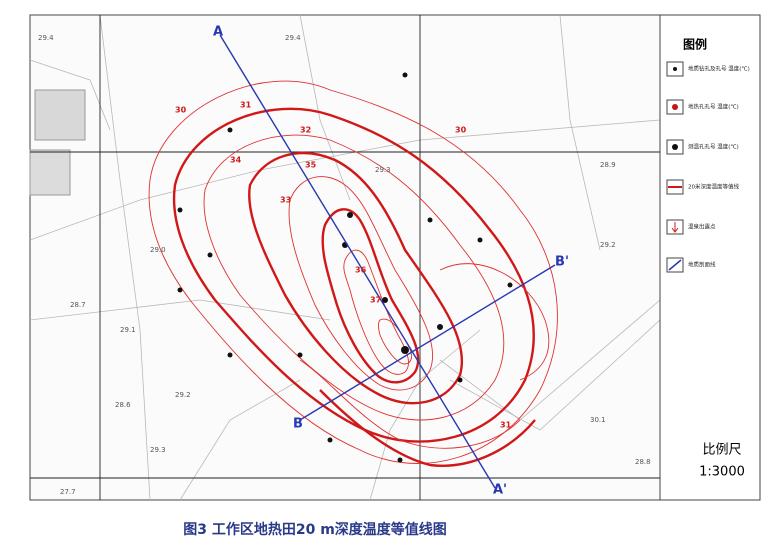 The image size is (781, 560). What do you see at coordinates (311, 165) in the screenshot?
I see `contour-label: 35` at bounding box center [311, 165].